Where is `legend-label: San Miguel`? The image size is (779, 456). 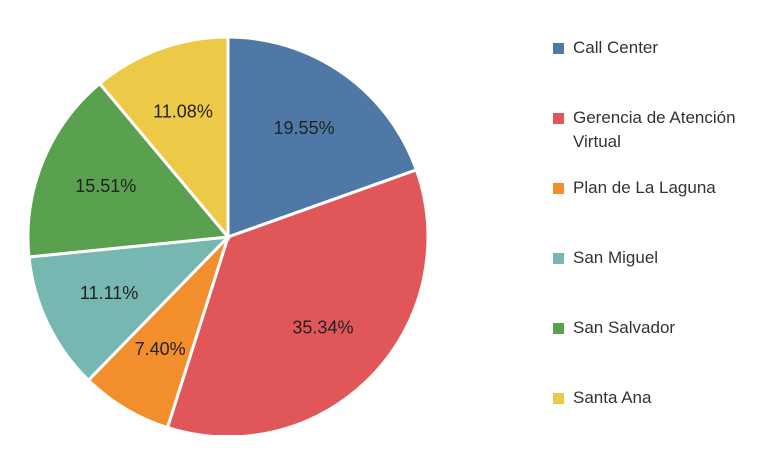 legend-label: San Miguel is located at coordinates (616, 257).